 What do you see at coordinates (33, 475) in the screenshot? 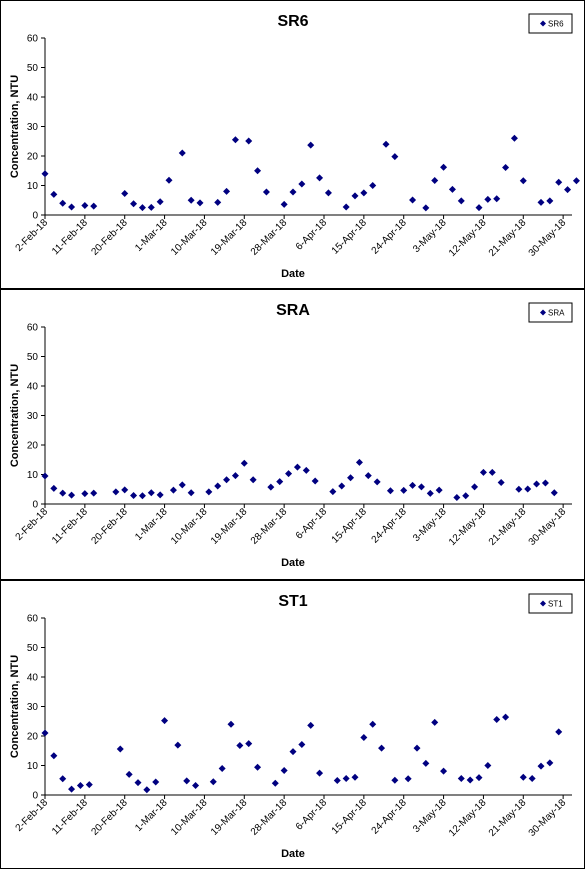
I see `y-tick-label: 10` at bounding box center [33, 475].